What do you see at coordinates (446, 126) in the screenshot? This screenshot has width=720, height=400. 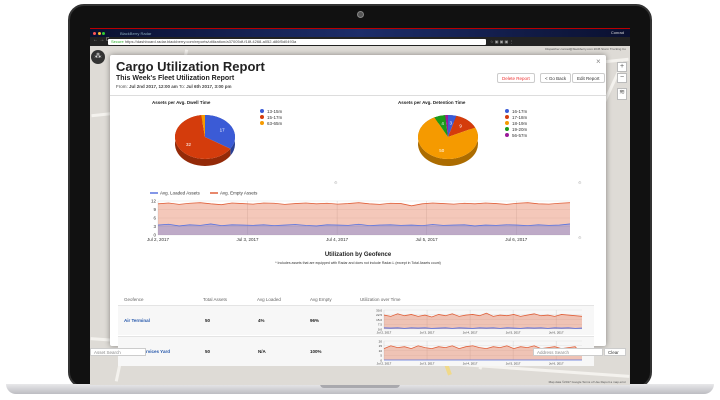 I see `pie-slice-56-57m` at bounding box center [446, 126].